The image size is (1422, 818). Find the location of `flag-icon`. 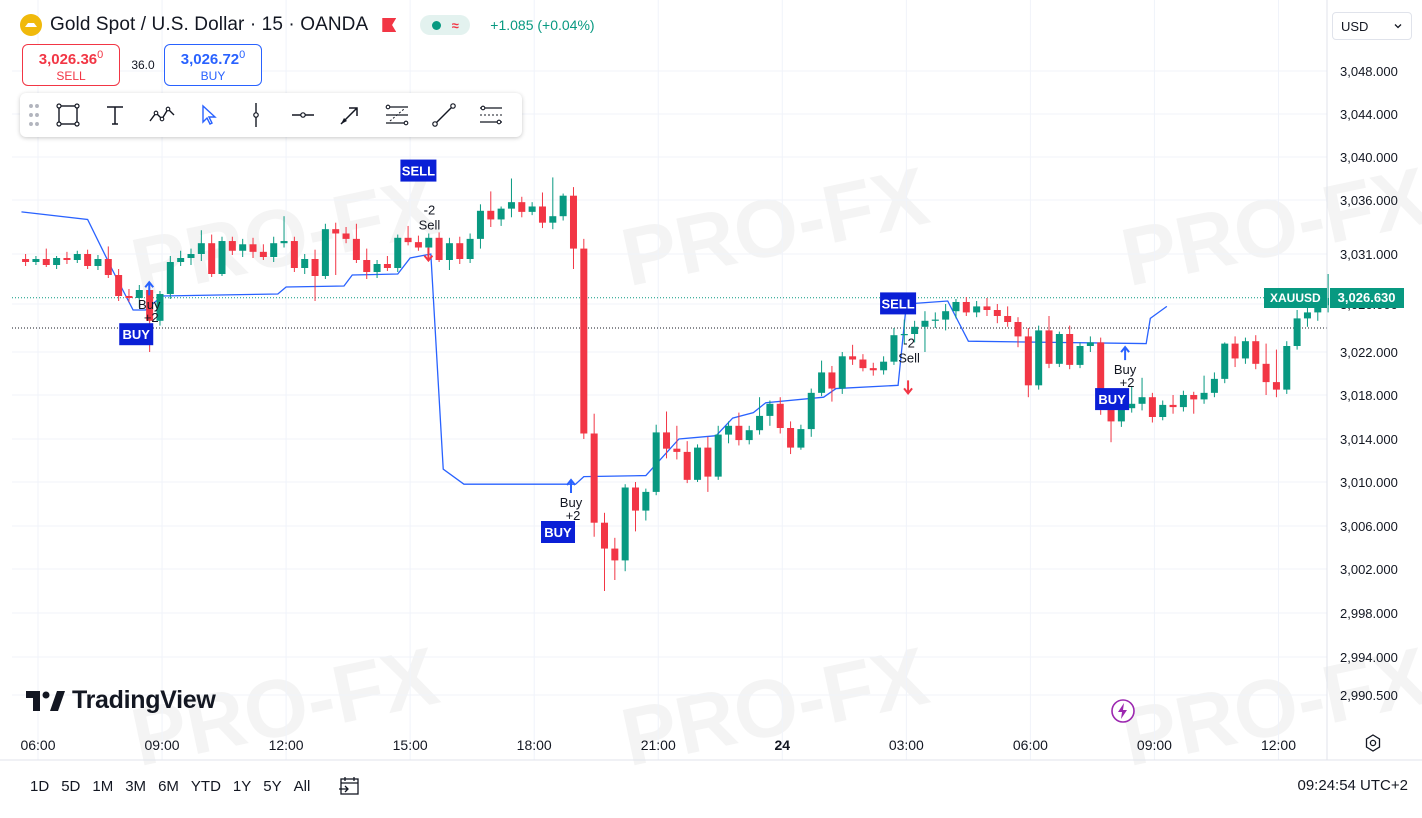

flag-icon is located at coordinates (389, 25).